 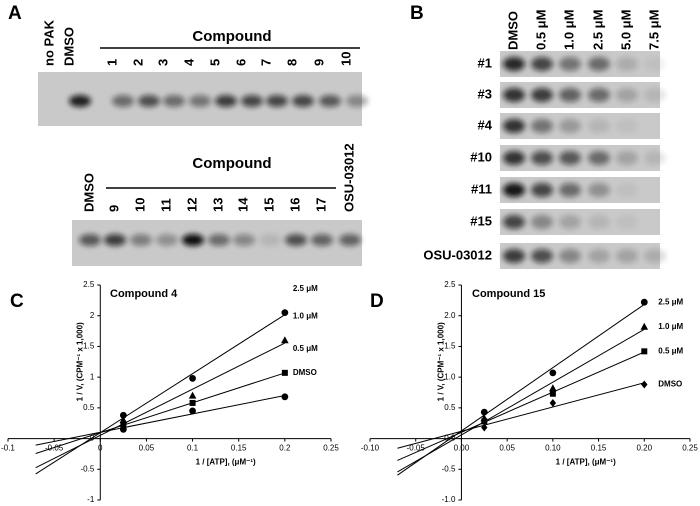 I want to click on lane-label: 11, so click(x=165, y=205).